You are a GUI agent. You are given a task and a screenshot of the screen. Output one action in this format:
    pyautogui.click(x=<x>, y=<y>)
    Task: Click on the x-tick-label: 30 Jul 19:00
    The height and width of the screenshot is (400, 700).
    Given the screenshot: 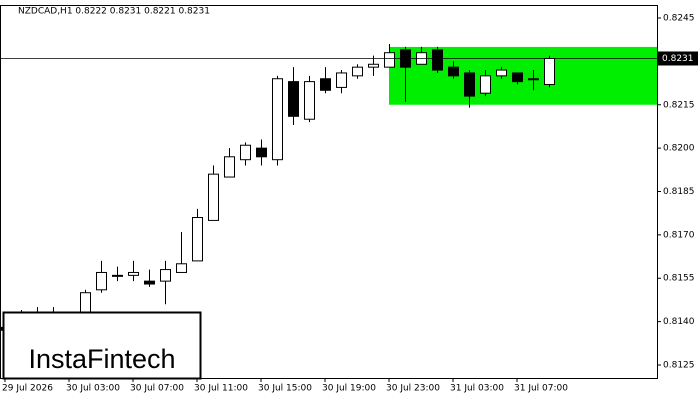 What is the action you would take?
    pyautogui.click(x=349, y=389)
    